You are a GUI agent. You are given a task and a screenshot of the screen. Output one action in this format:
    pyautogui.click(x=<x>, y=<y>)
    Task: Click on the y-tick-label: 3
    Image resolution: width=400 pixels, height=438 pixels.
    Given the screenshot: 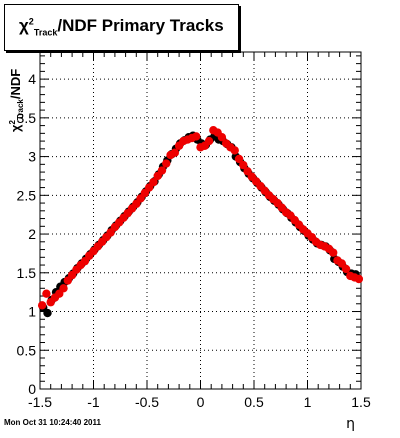 What is the action you would take?
    pyautogui.click(x=32, y=157)
    